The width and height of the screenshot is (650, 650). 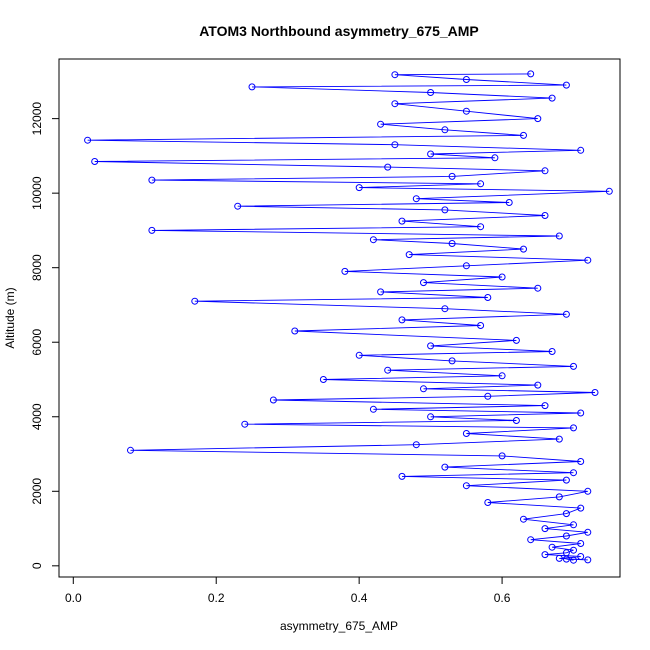 I want to click on x-axis-label: asymmetry_675_AMP, so click(x=339, y=626).